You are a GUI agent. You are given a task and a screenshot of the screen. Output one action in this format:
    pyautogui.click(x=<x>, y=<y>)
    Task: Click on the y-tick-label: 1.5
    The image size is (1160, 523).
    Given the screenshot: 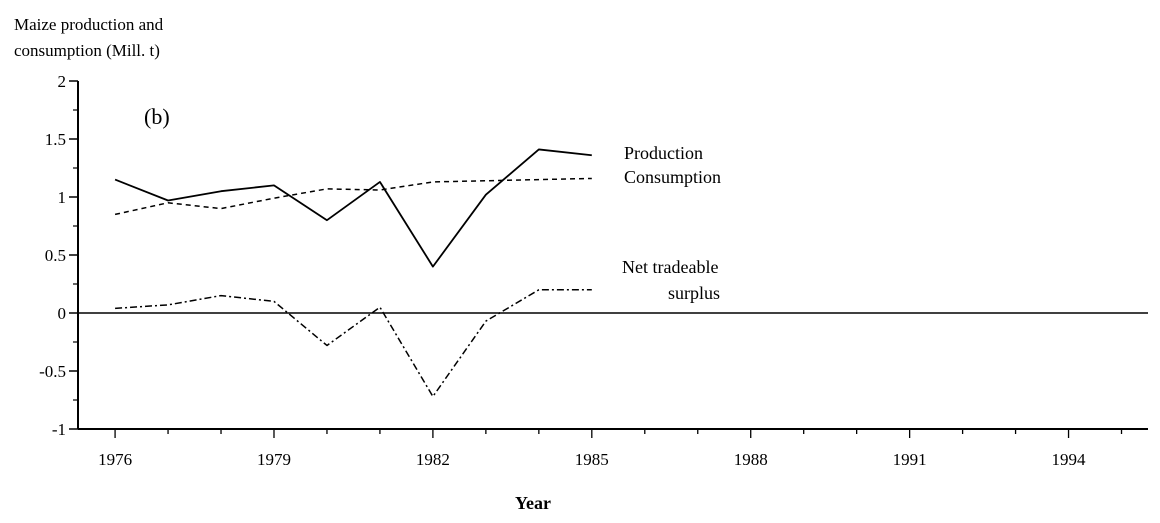 What is the action you would take?
    pyautogui.click(x=55, y=139)
    